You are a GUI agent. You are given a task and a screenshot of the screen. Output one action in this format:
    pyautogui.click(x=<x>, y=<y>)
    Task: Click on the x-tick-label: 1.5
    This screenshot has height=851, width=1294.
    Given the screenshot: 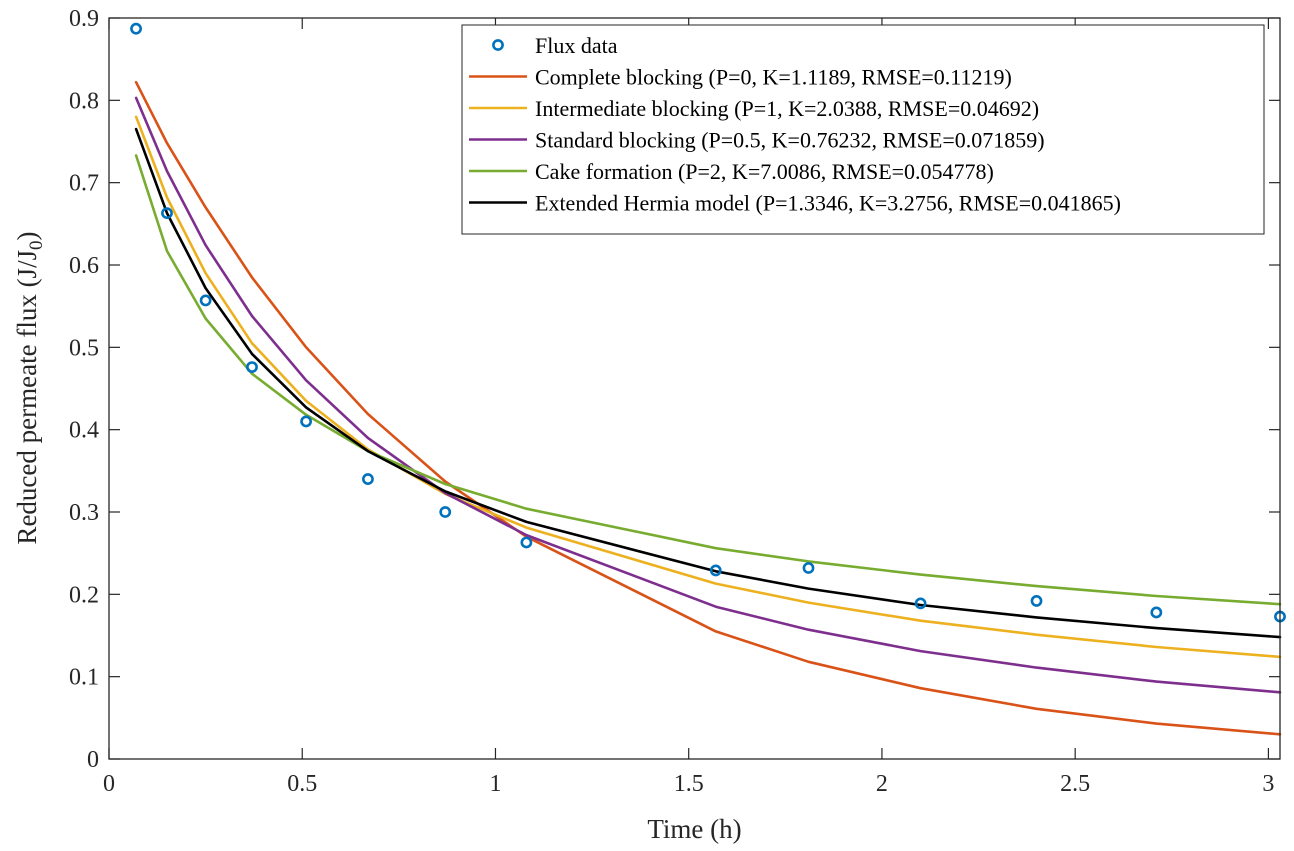 What is the action you would take?
    pyautogui.click(x=689, y=784)
    